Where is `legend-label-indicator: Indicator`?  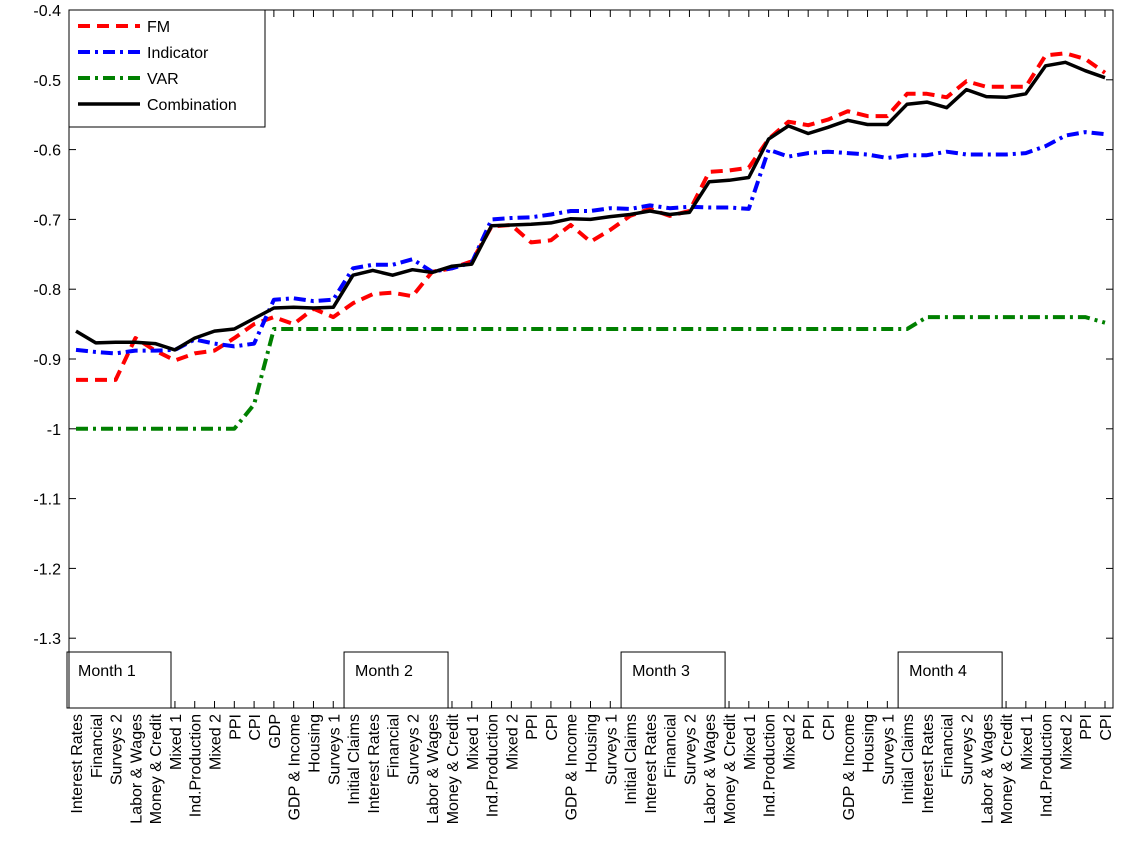 legend-label-indicator: Indicator is located at coordinates (178, 53).